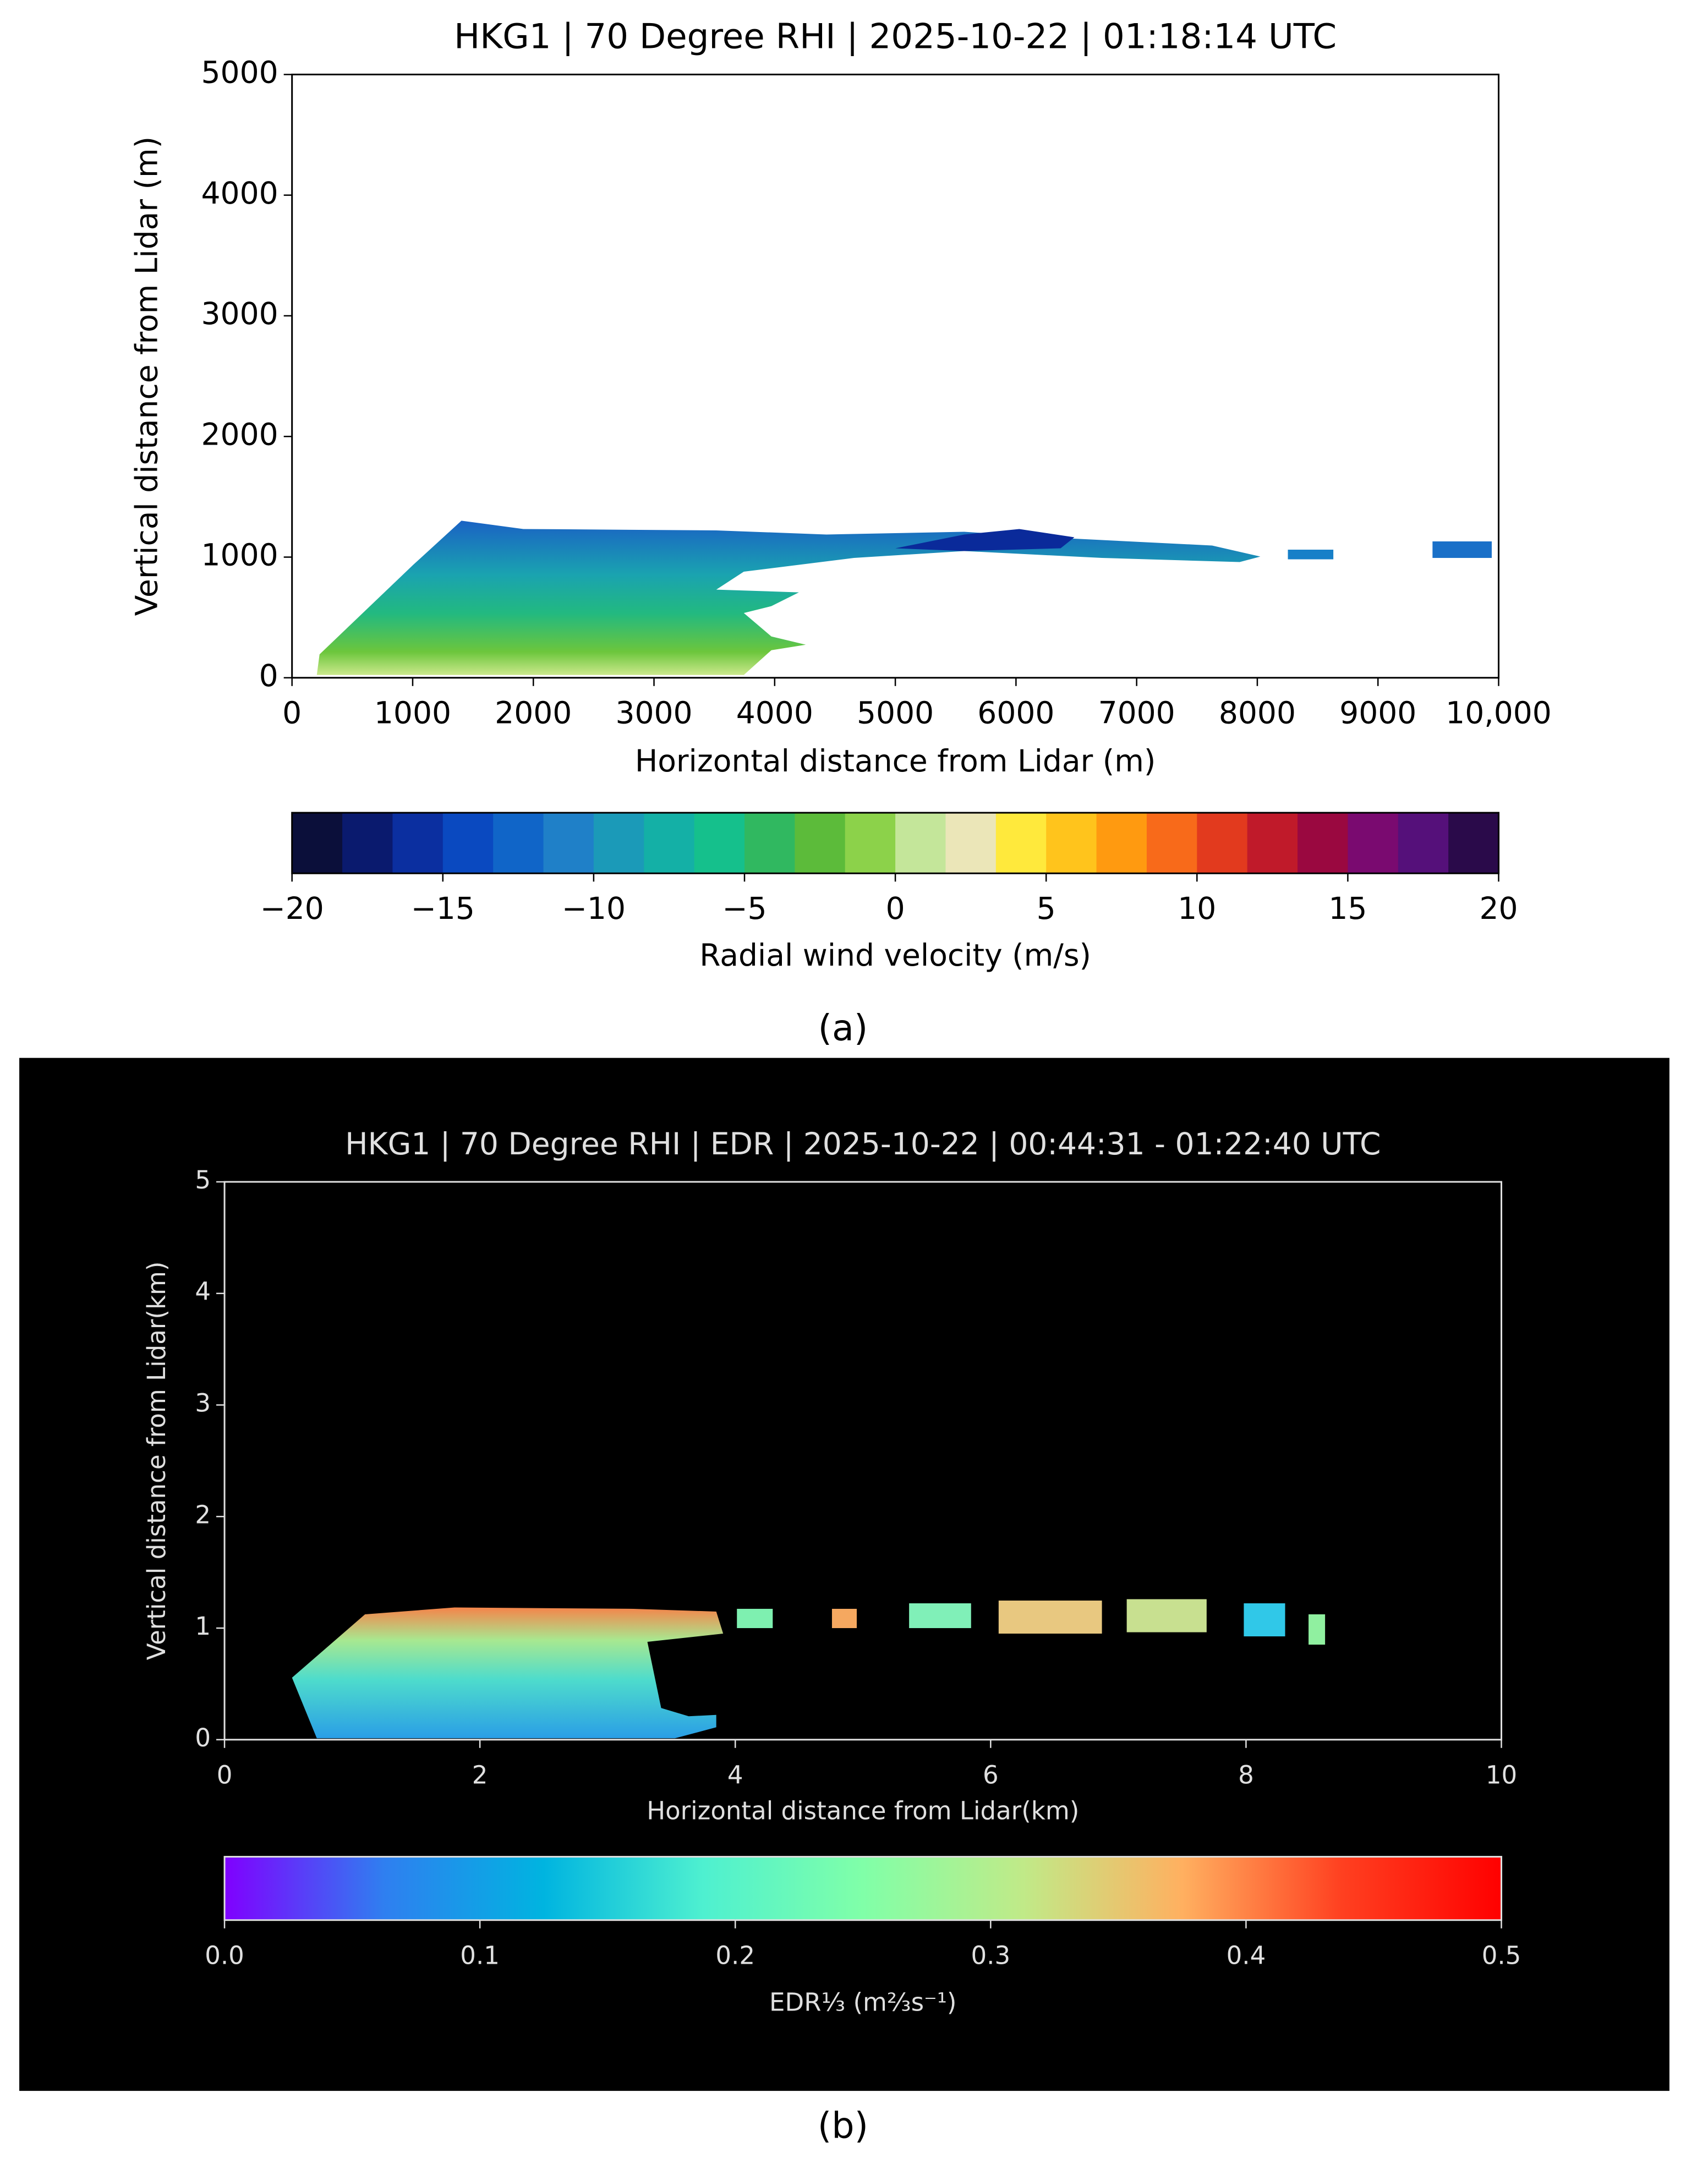 The image size is (1708, 2164). Describe the element at coordinates (239, 193) in the screenshot. I see `y-tick-label: 4000` at that location.